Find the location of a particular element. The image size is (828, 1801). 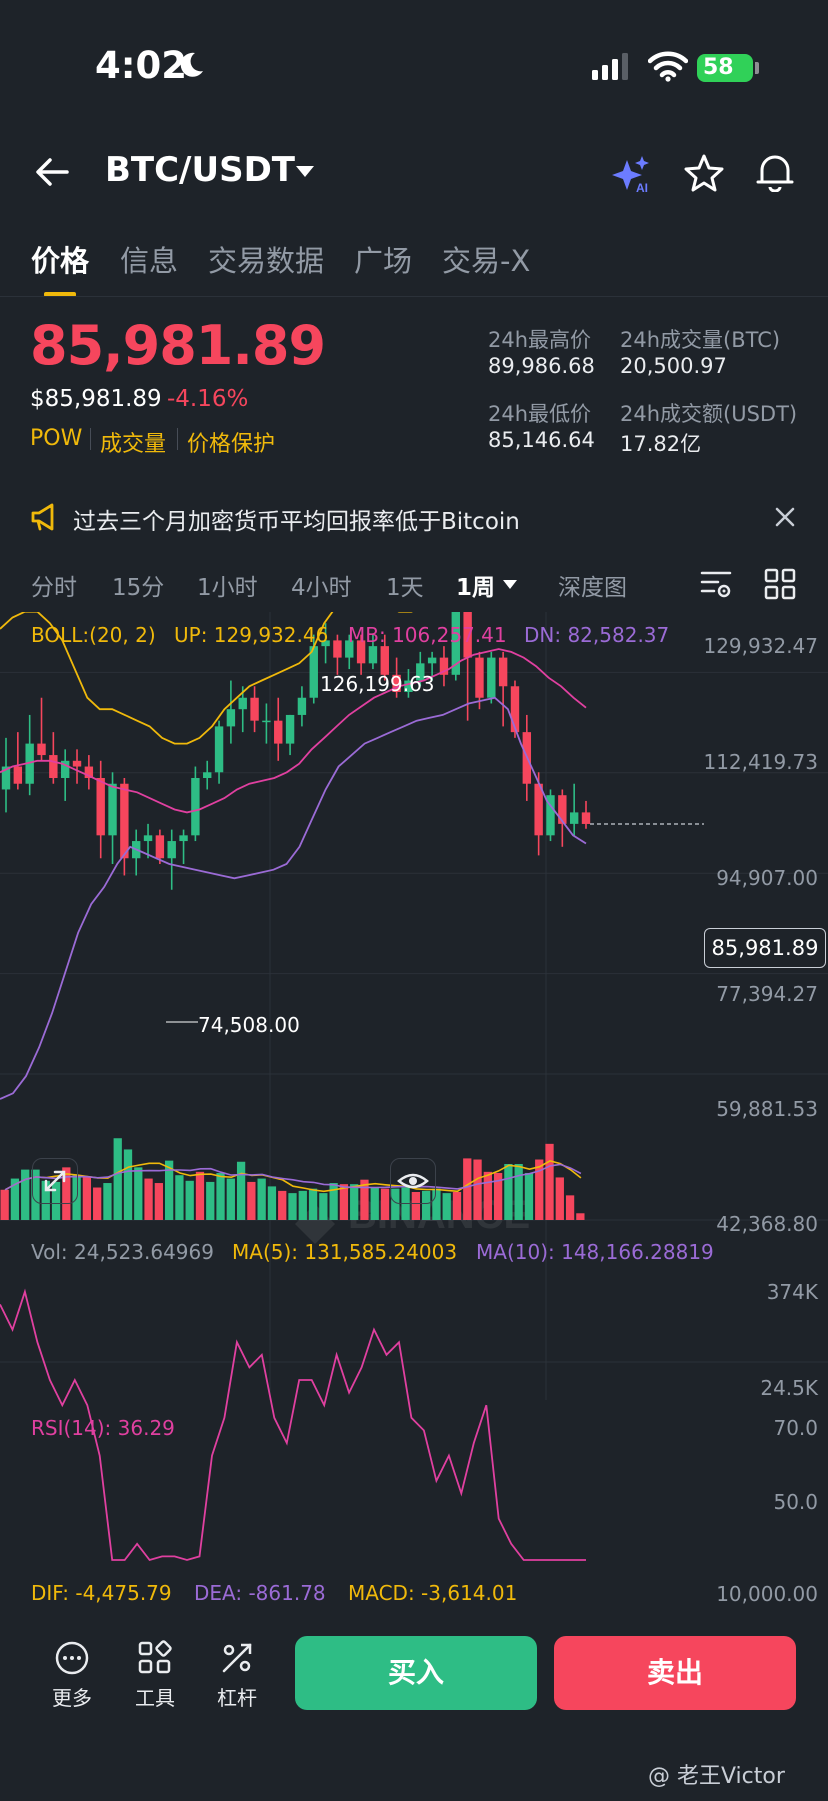

more-icon is located at coordinates (72, 1658).